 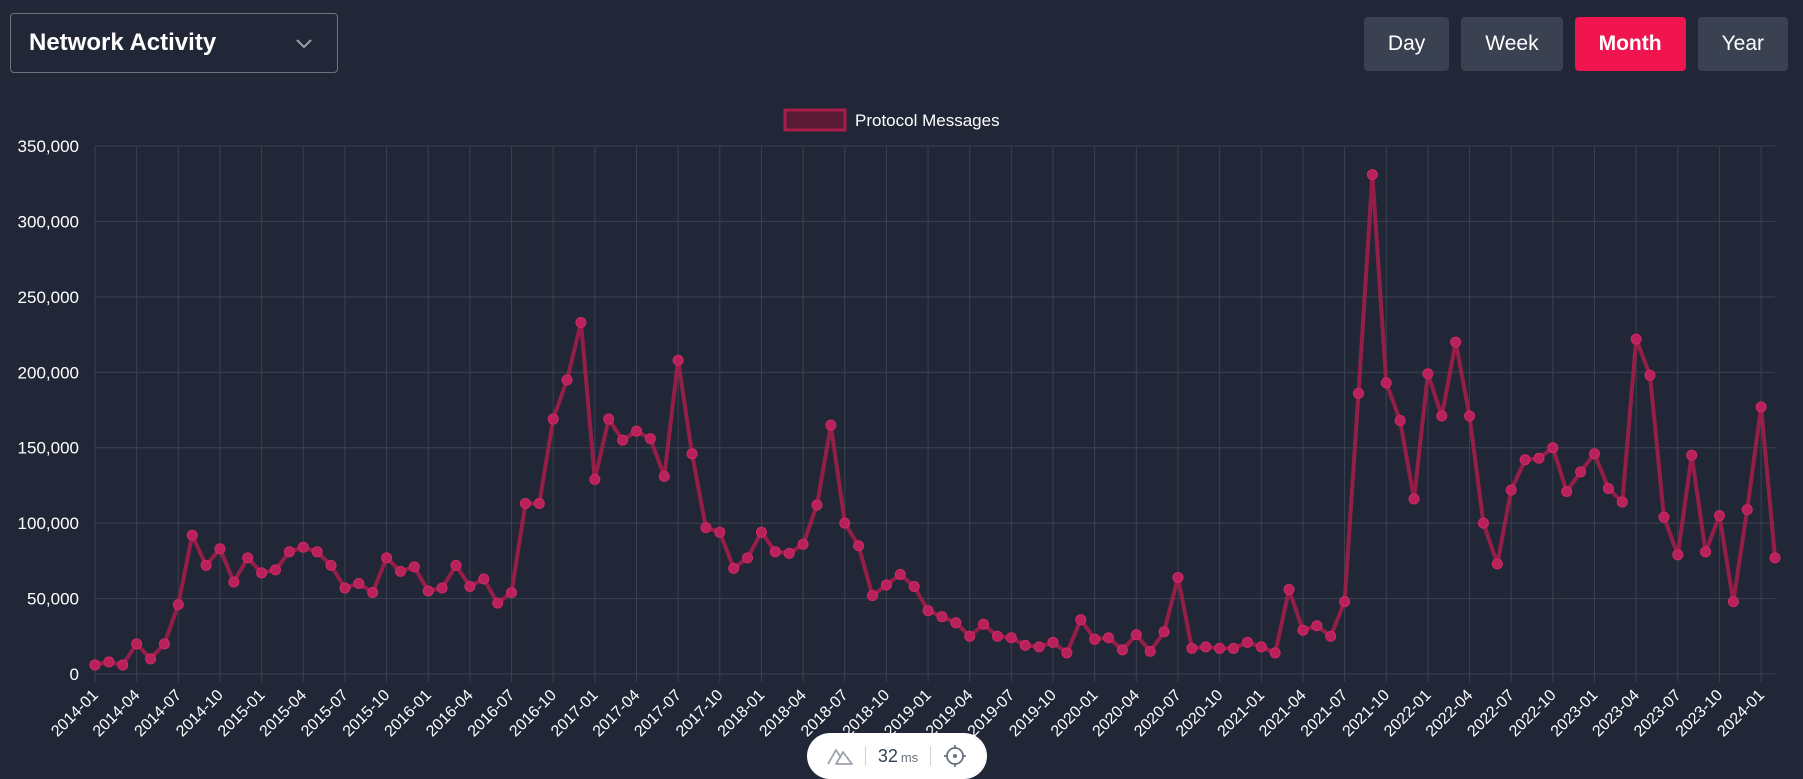 I want to click on nuxt-devtools-icon, so click(x=840, y=756).